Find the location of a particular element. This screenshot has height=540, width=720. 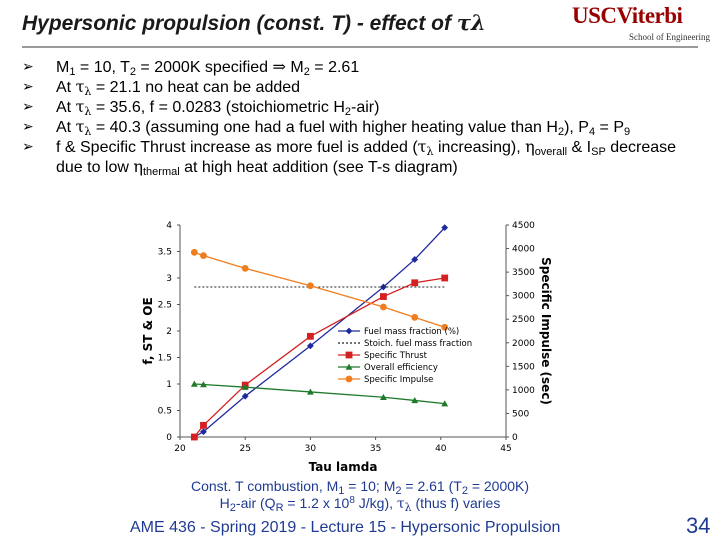

y-tick-label: 3.5 is located at coordinates (165, 253).